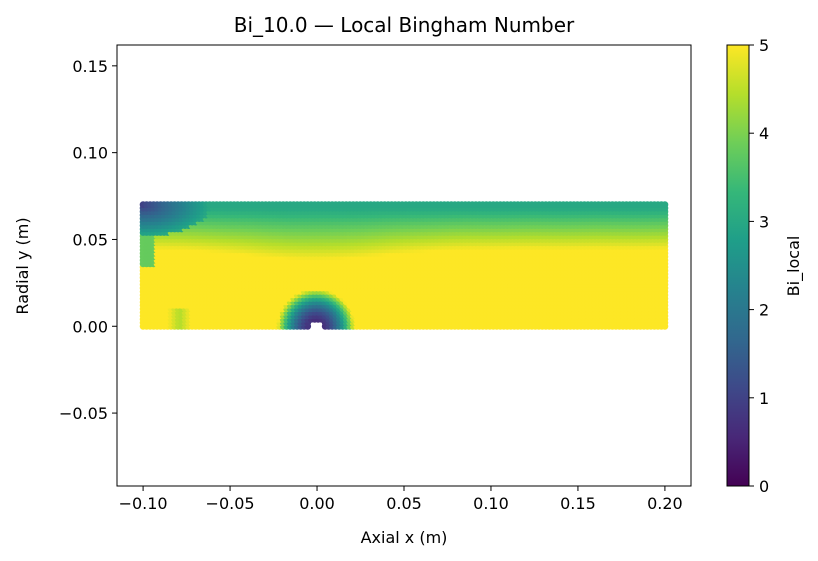 The image size is (818, 561). I want to click on chart-title: Bi_10.0 — Local Bingham Number, so click(404, 25).